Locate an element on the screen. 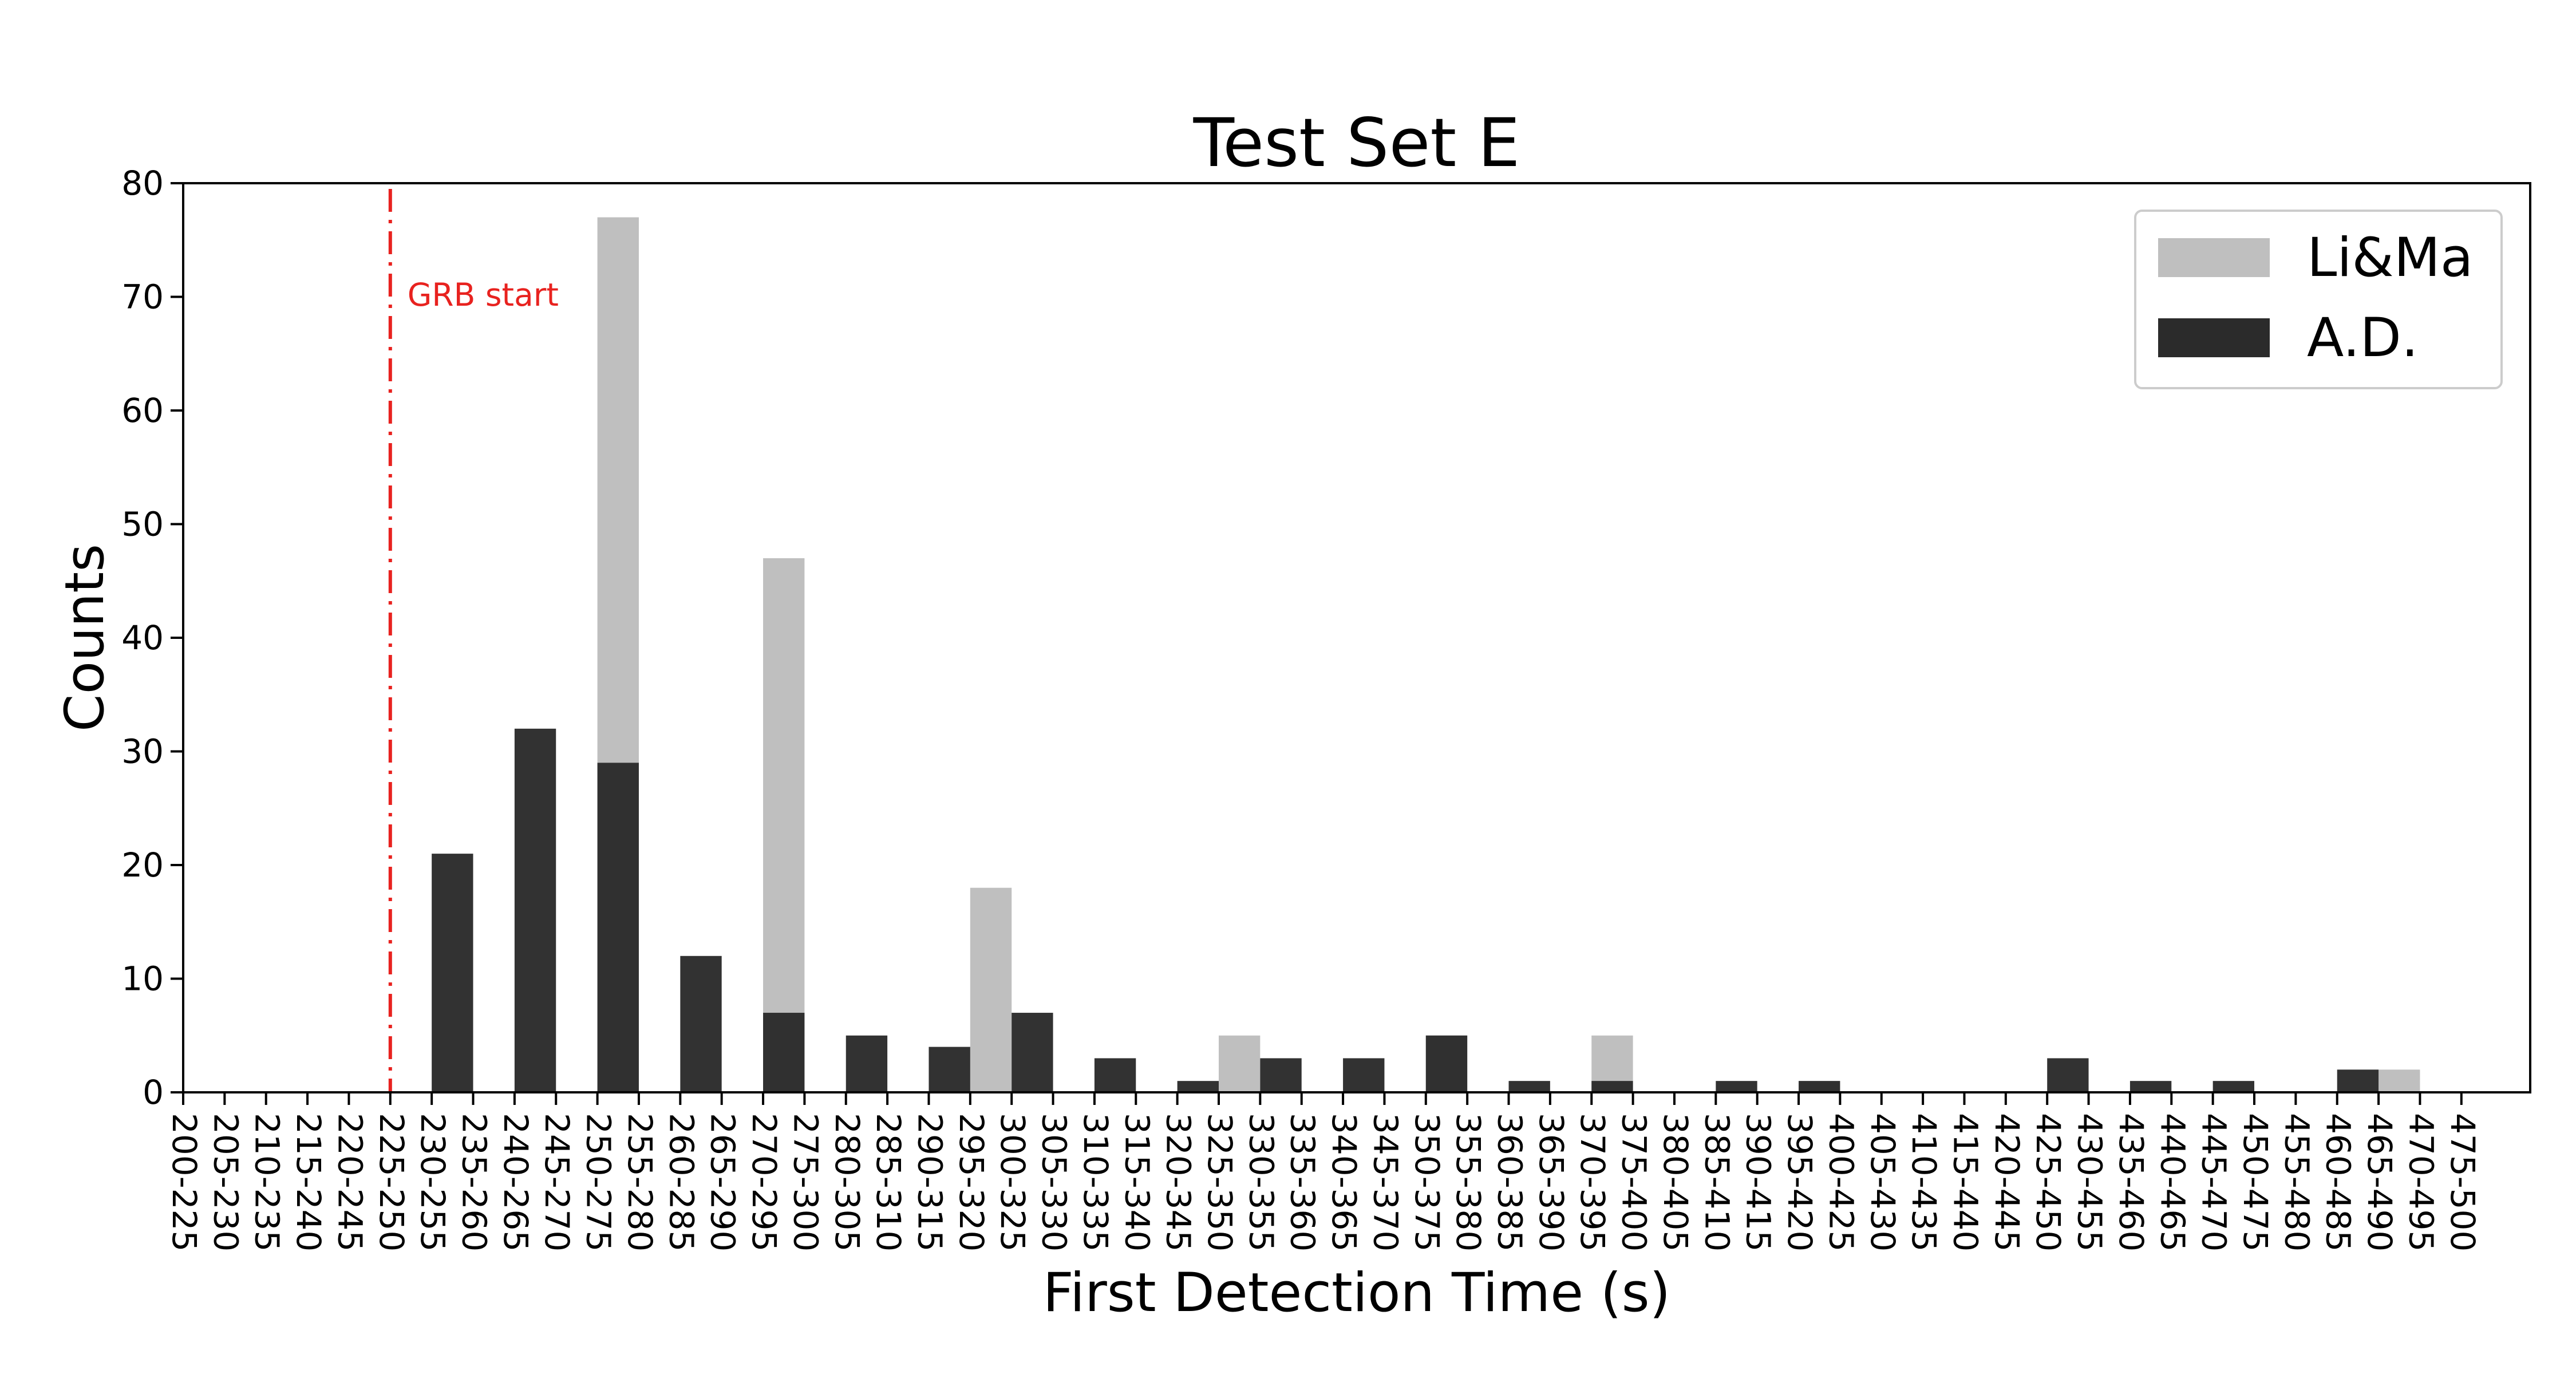 The width and height of the screenshot is (2576, 1374). x-tick-label: 285-310 is located at coordinates (888, 1182).